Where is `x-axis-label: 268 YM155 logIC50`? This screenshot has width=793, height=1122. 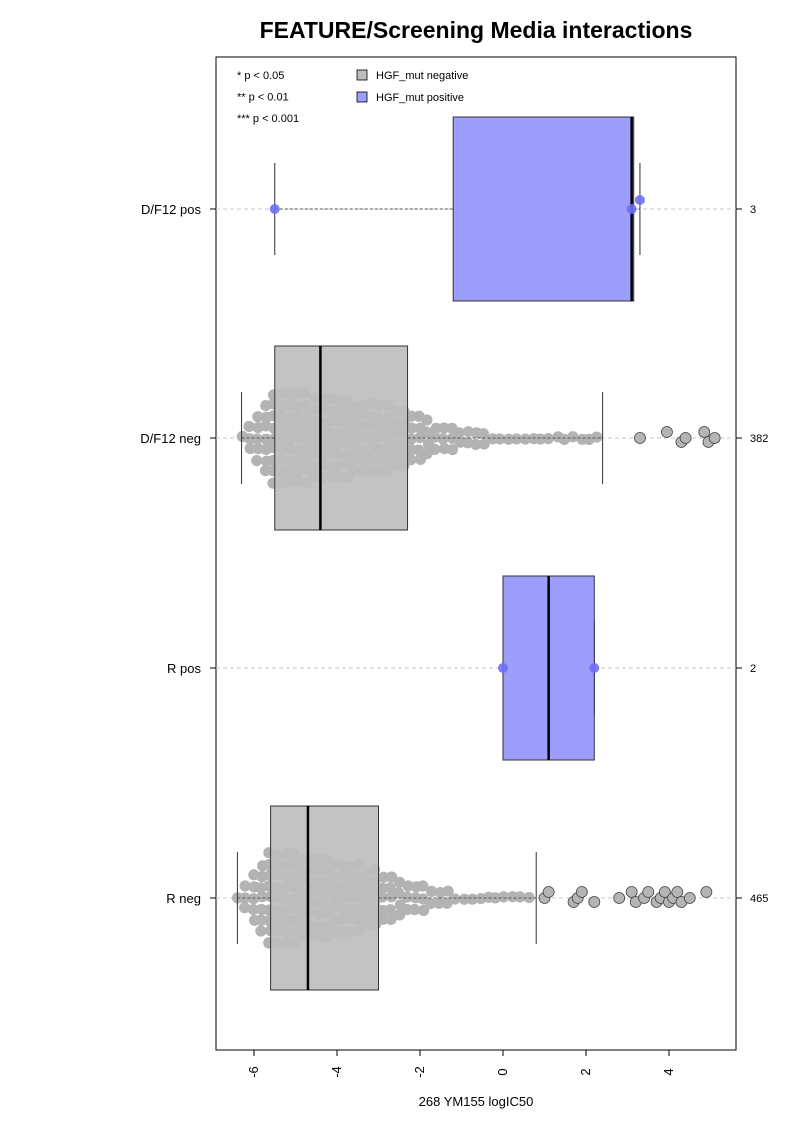
x-axis-label: 268 YM155 logIC50 is located at coordinates (476, 1101).